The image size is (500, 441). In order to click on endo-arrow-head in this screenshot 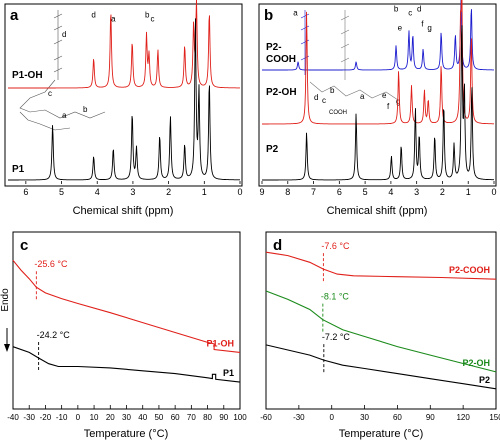, I will do `click(7, 348)`.